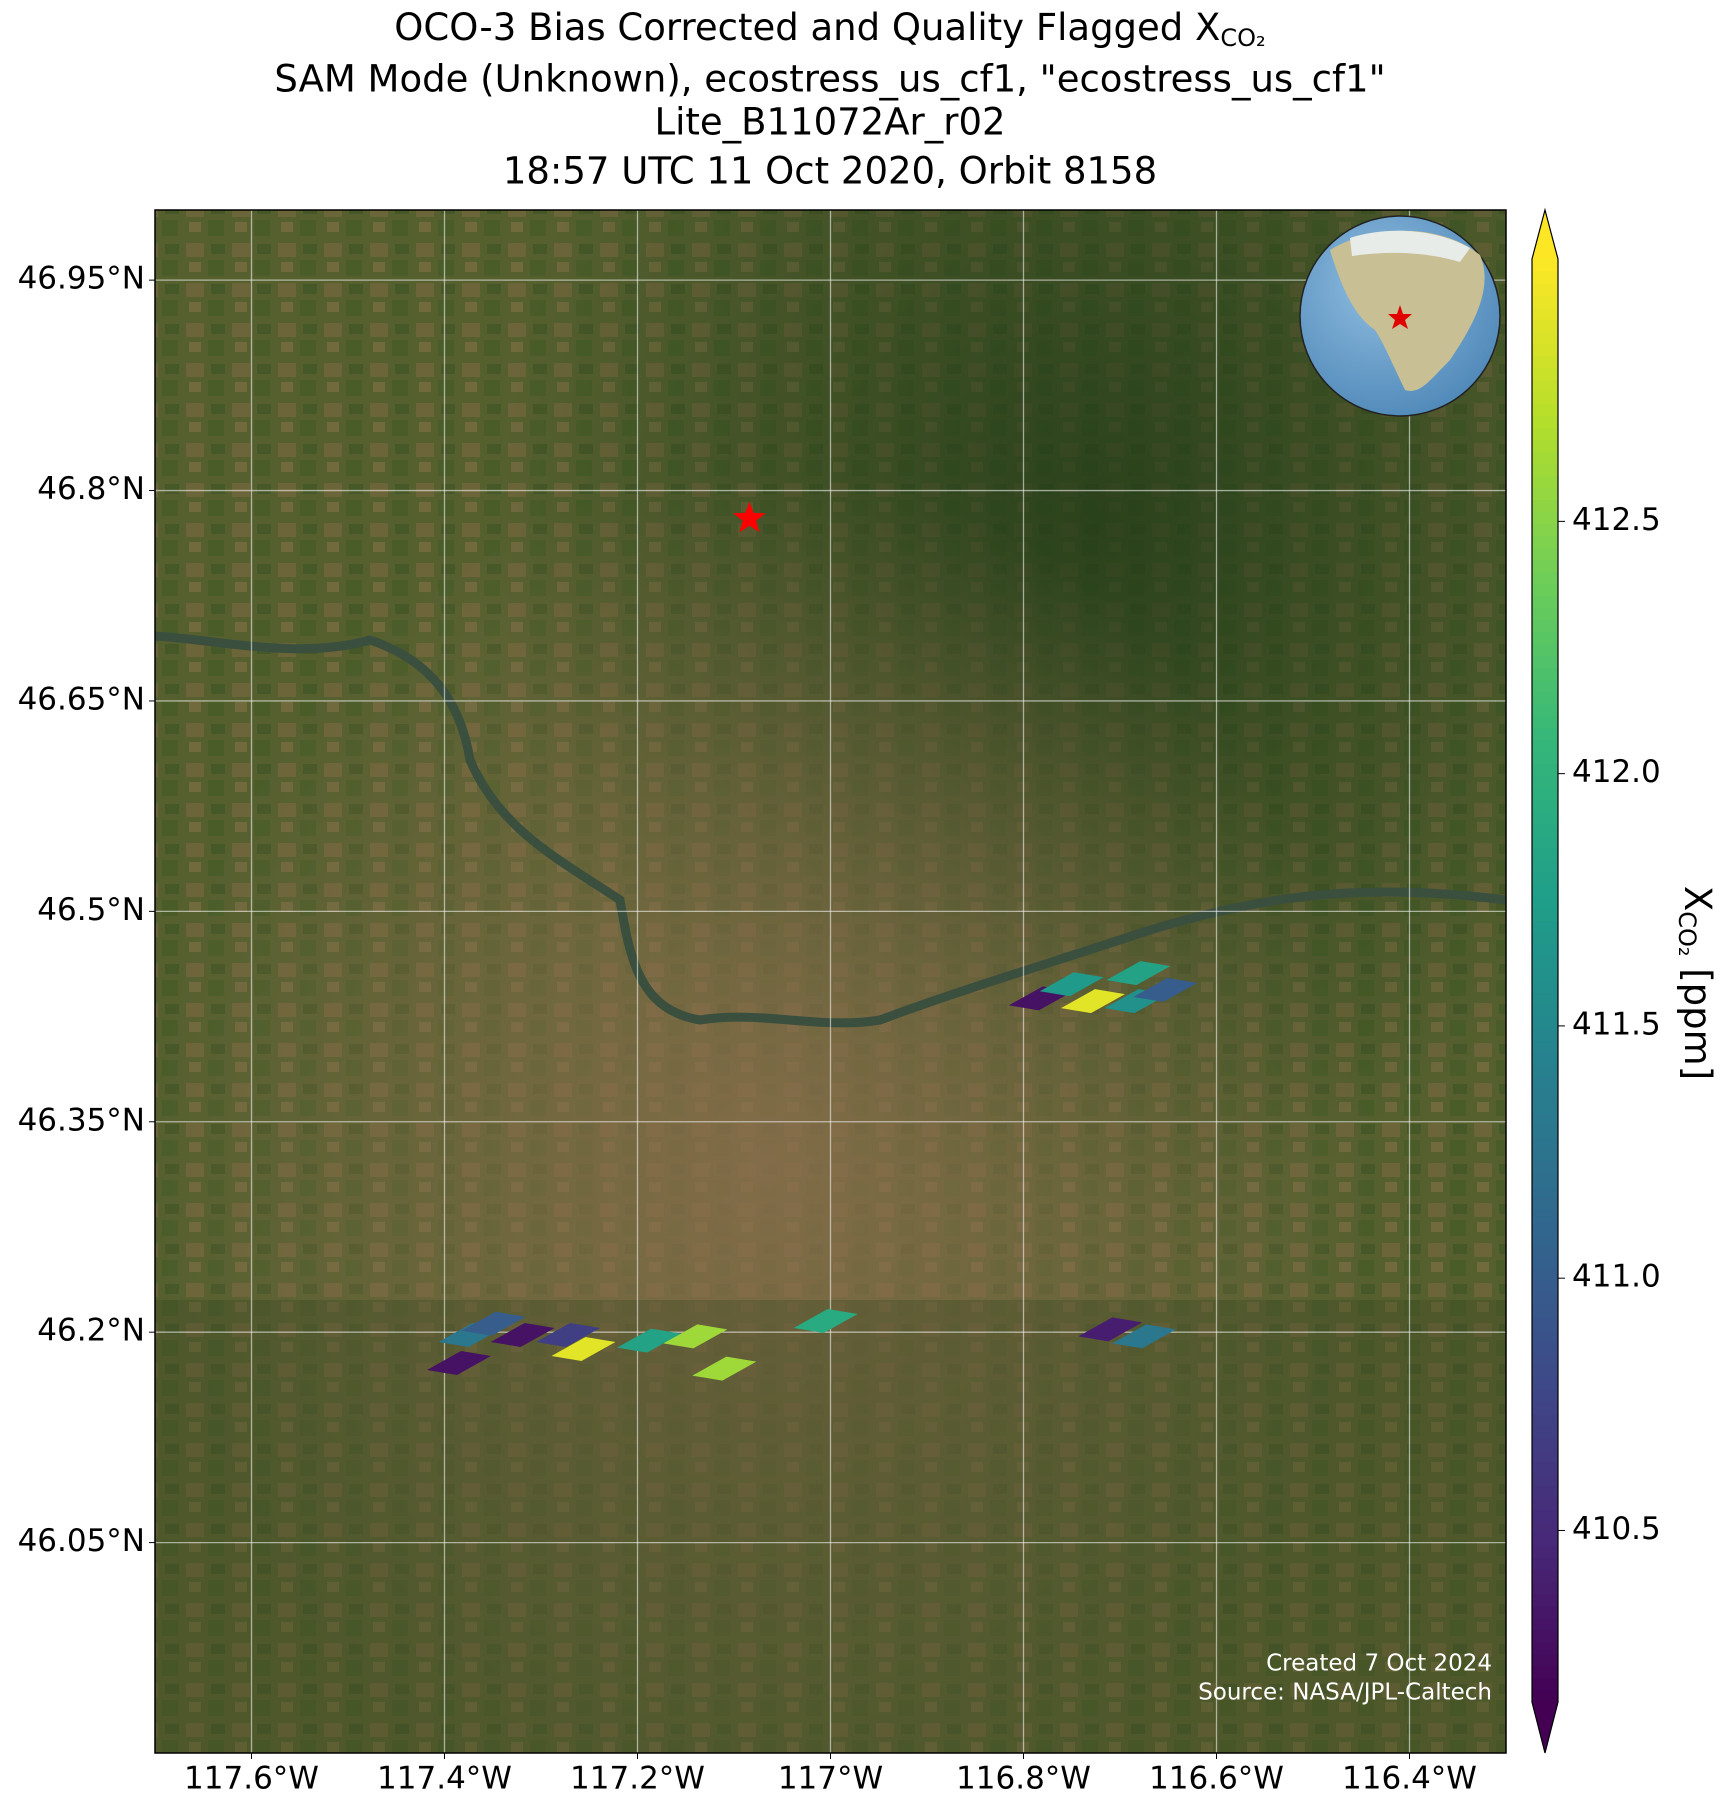  What do you see at coordinates (444, 1779) in the screenshot?
I see `x-tick-label: 117.4°W` at bounding box center [444, 1779].